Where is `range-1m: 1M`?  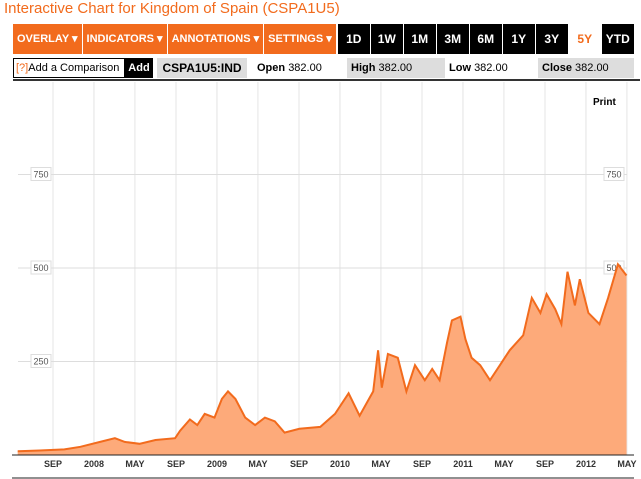
range-1m: 1M is located at coordinates (419, 39).